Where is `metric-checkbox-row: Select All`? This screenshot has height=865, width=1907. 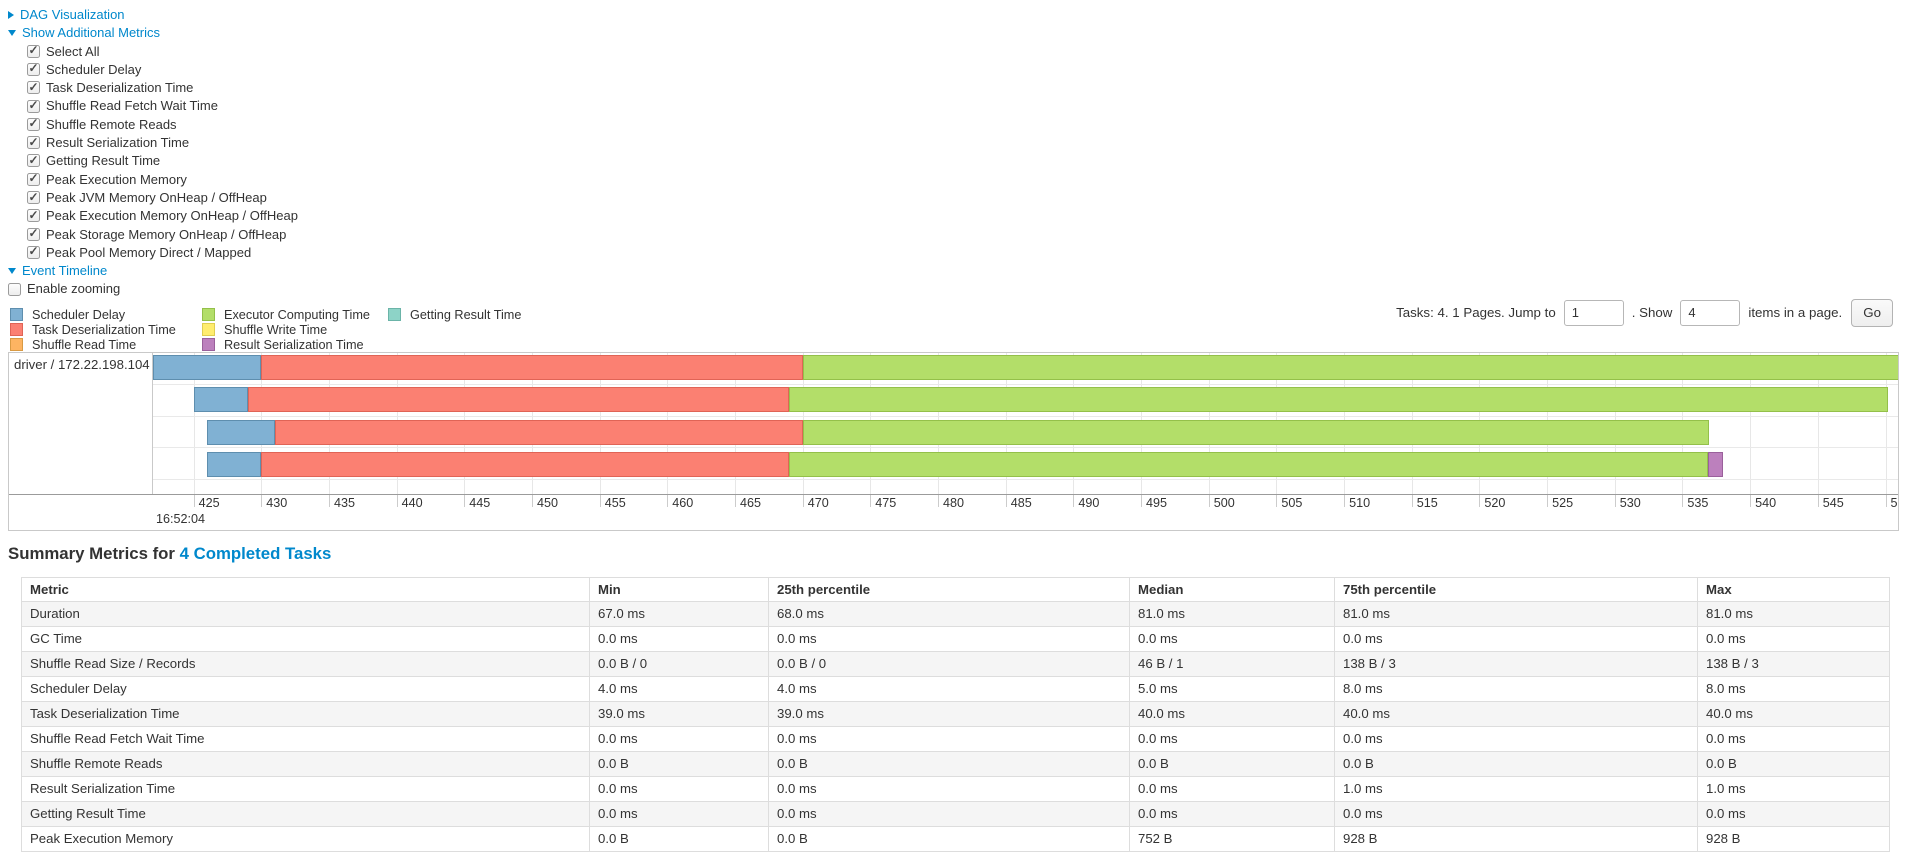 metric-checkbox-row: Select All is located at coordinates (957, 52).